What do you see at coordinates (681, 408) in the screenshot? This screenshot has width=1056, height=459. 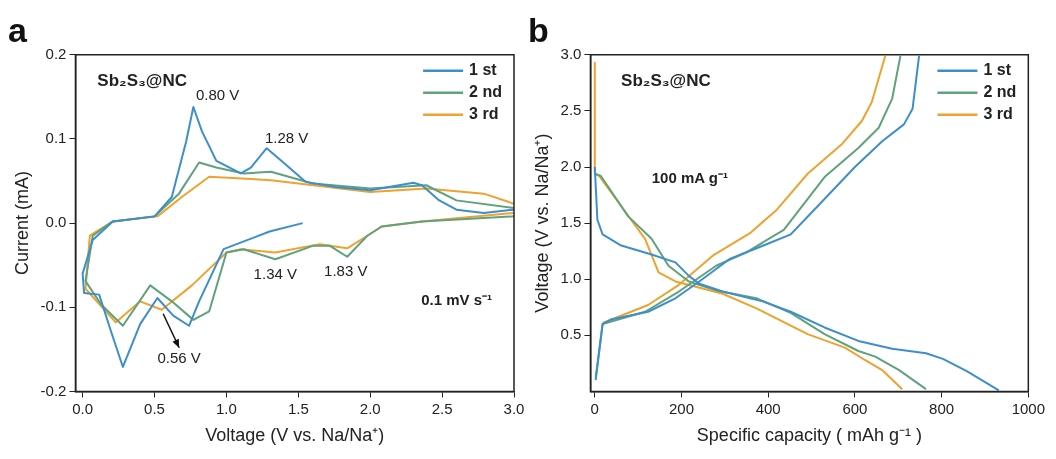 I see `x-tick-label: 200` at bounding box center [681, 408].